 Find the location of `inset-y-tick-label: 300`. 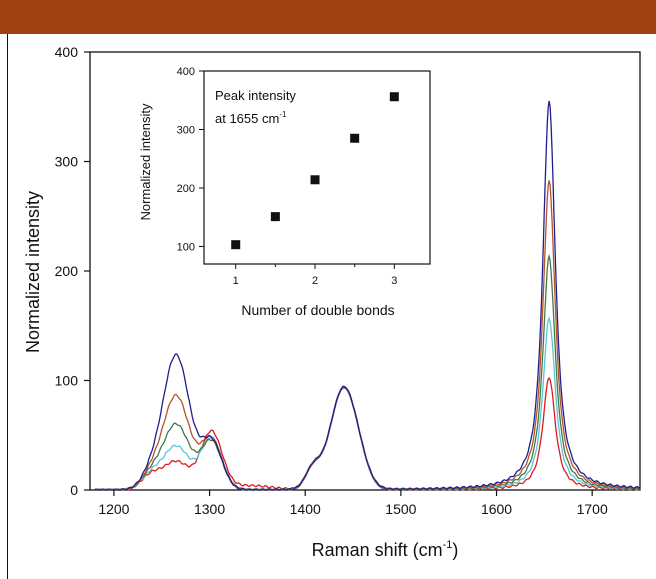

inset-y-tick-label: 300 is located at coordinates (186, 130).